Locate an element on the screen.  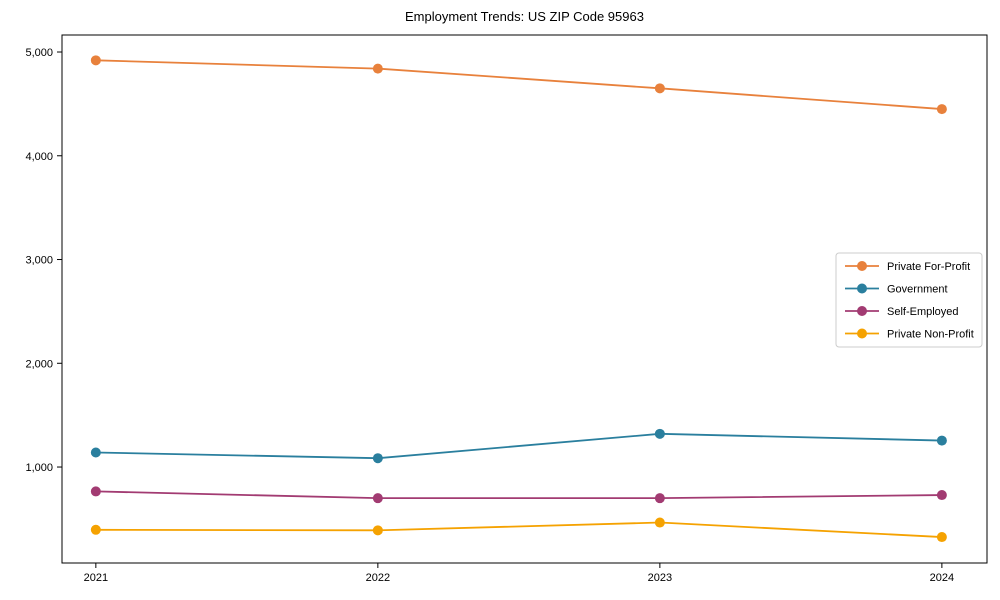
chart-title: Employment Trends: US ZIP Code 95963 is located at coordinates (524, 16).